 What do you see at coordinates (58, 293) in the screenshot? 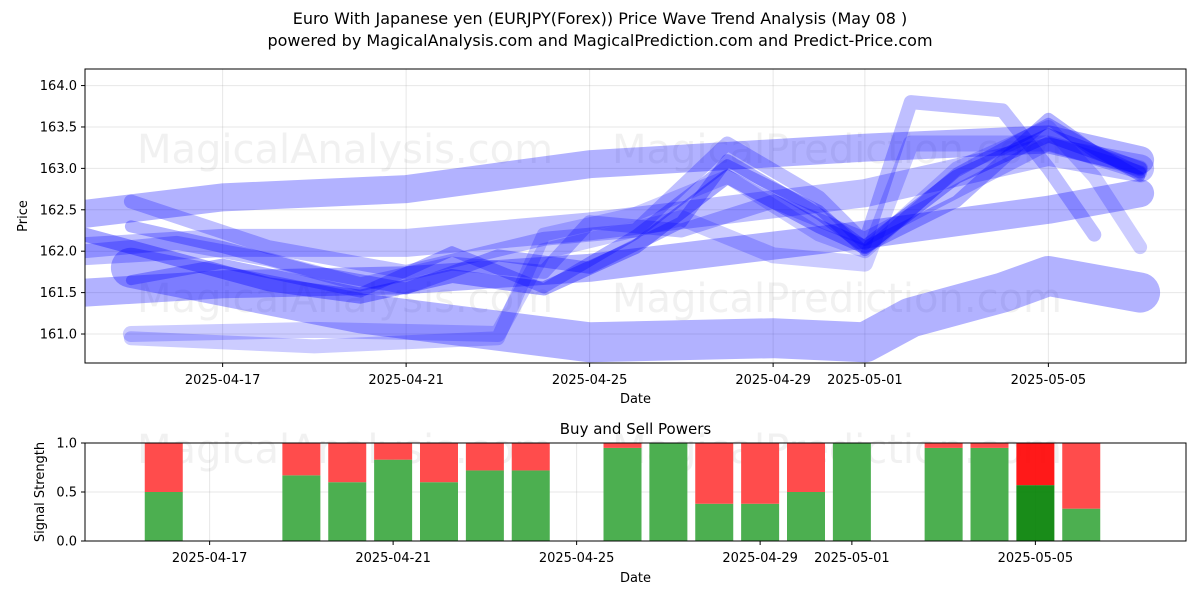
I see `y-tick-label: 161.5` at bounding box center [58, 293].